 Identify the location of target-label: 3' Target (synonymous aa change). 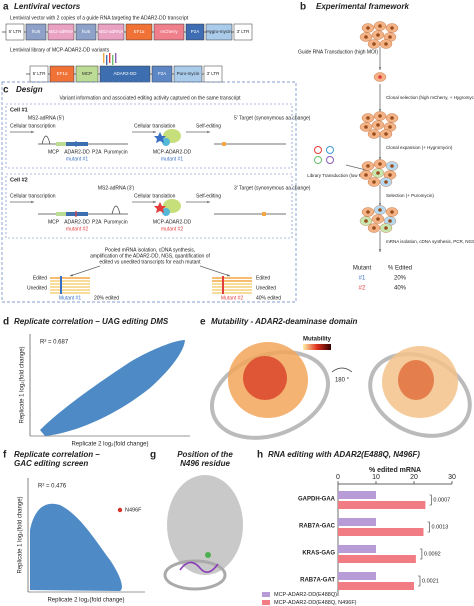
(272, 188).